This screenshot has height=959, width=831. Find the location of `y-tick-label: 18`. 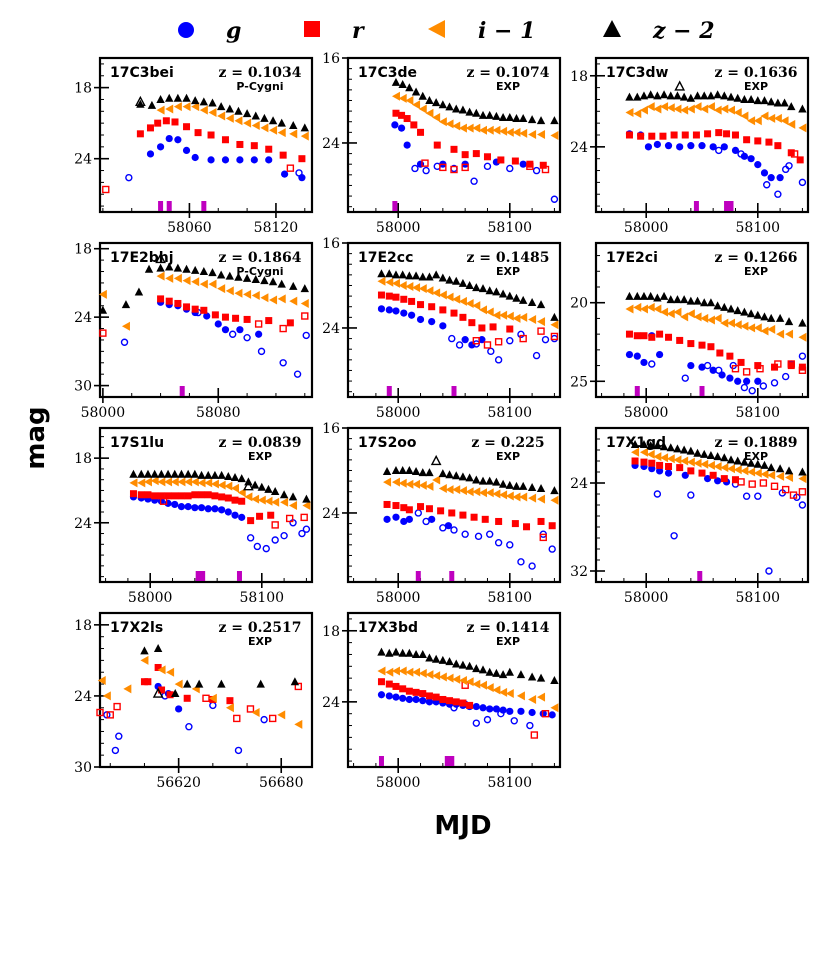

y-tick-label: 18 is located at coordinates (331, 632).